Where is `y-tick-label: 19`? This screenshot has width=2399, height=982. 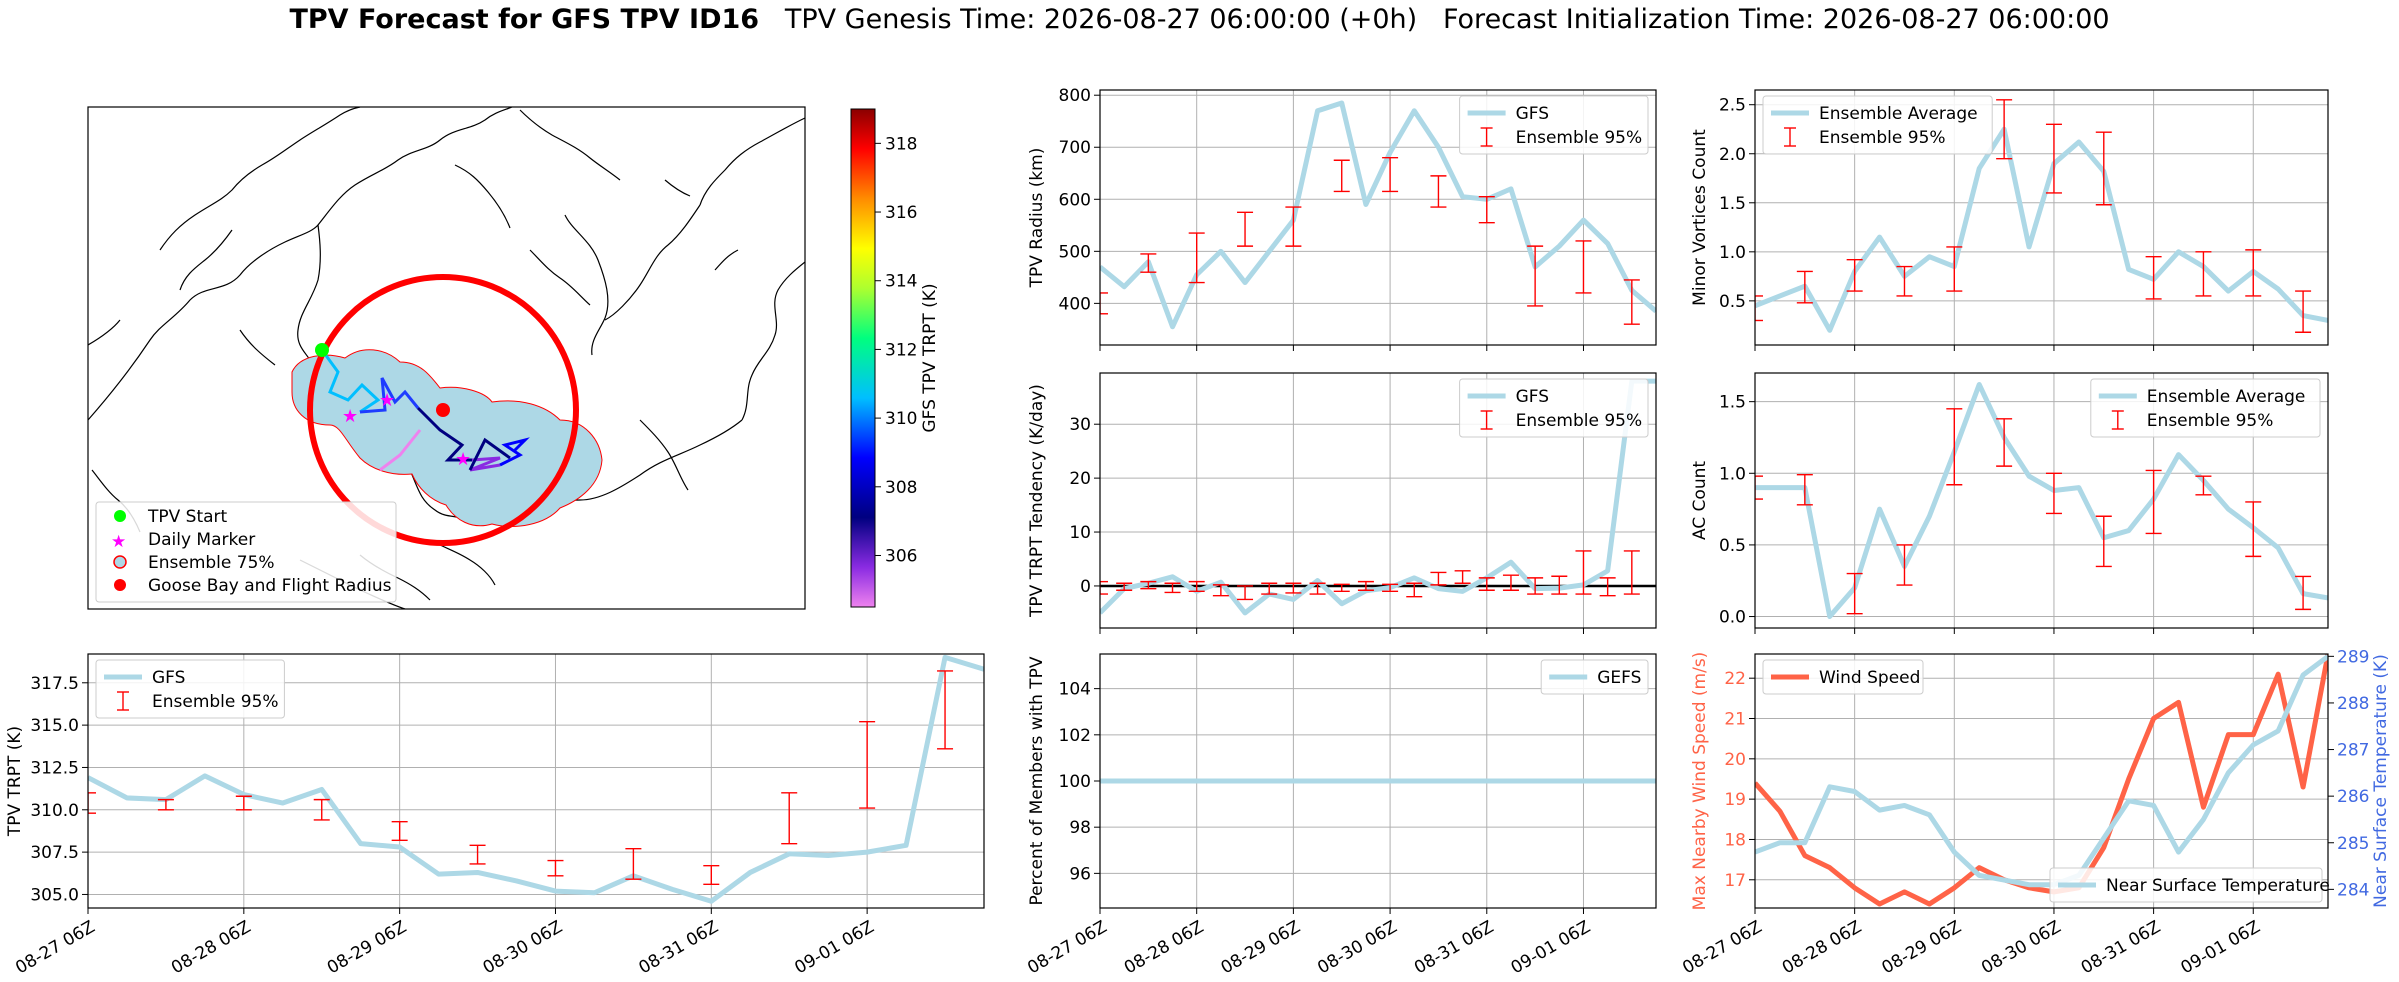
y-tick-label: 19 is located at coordinates (1735, 800).